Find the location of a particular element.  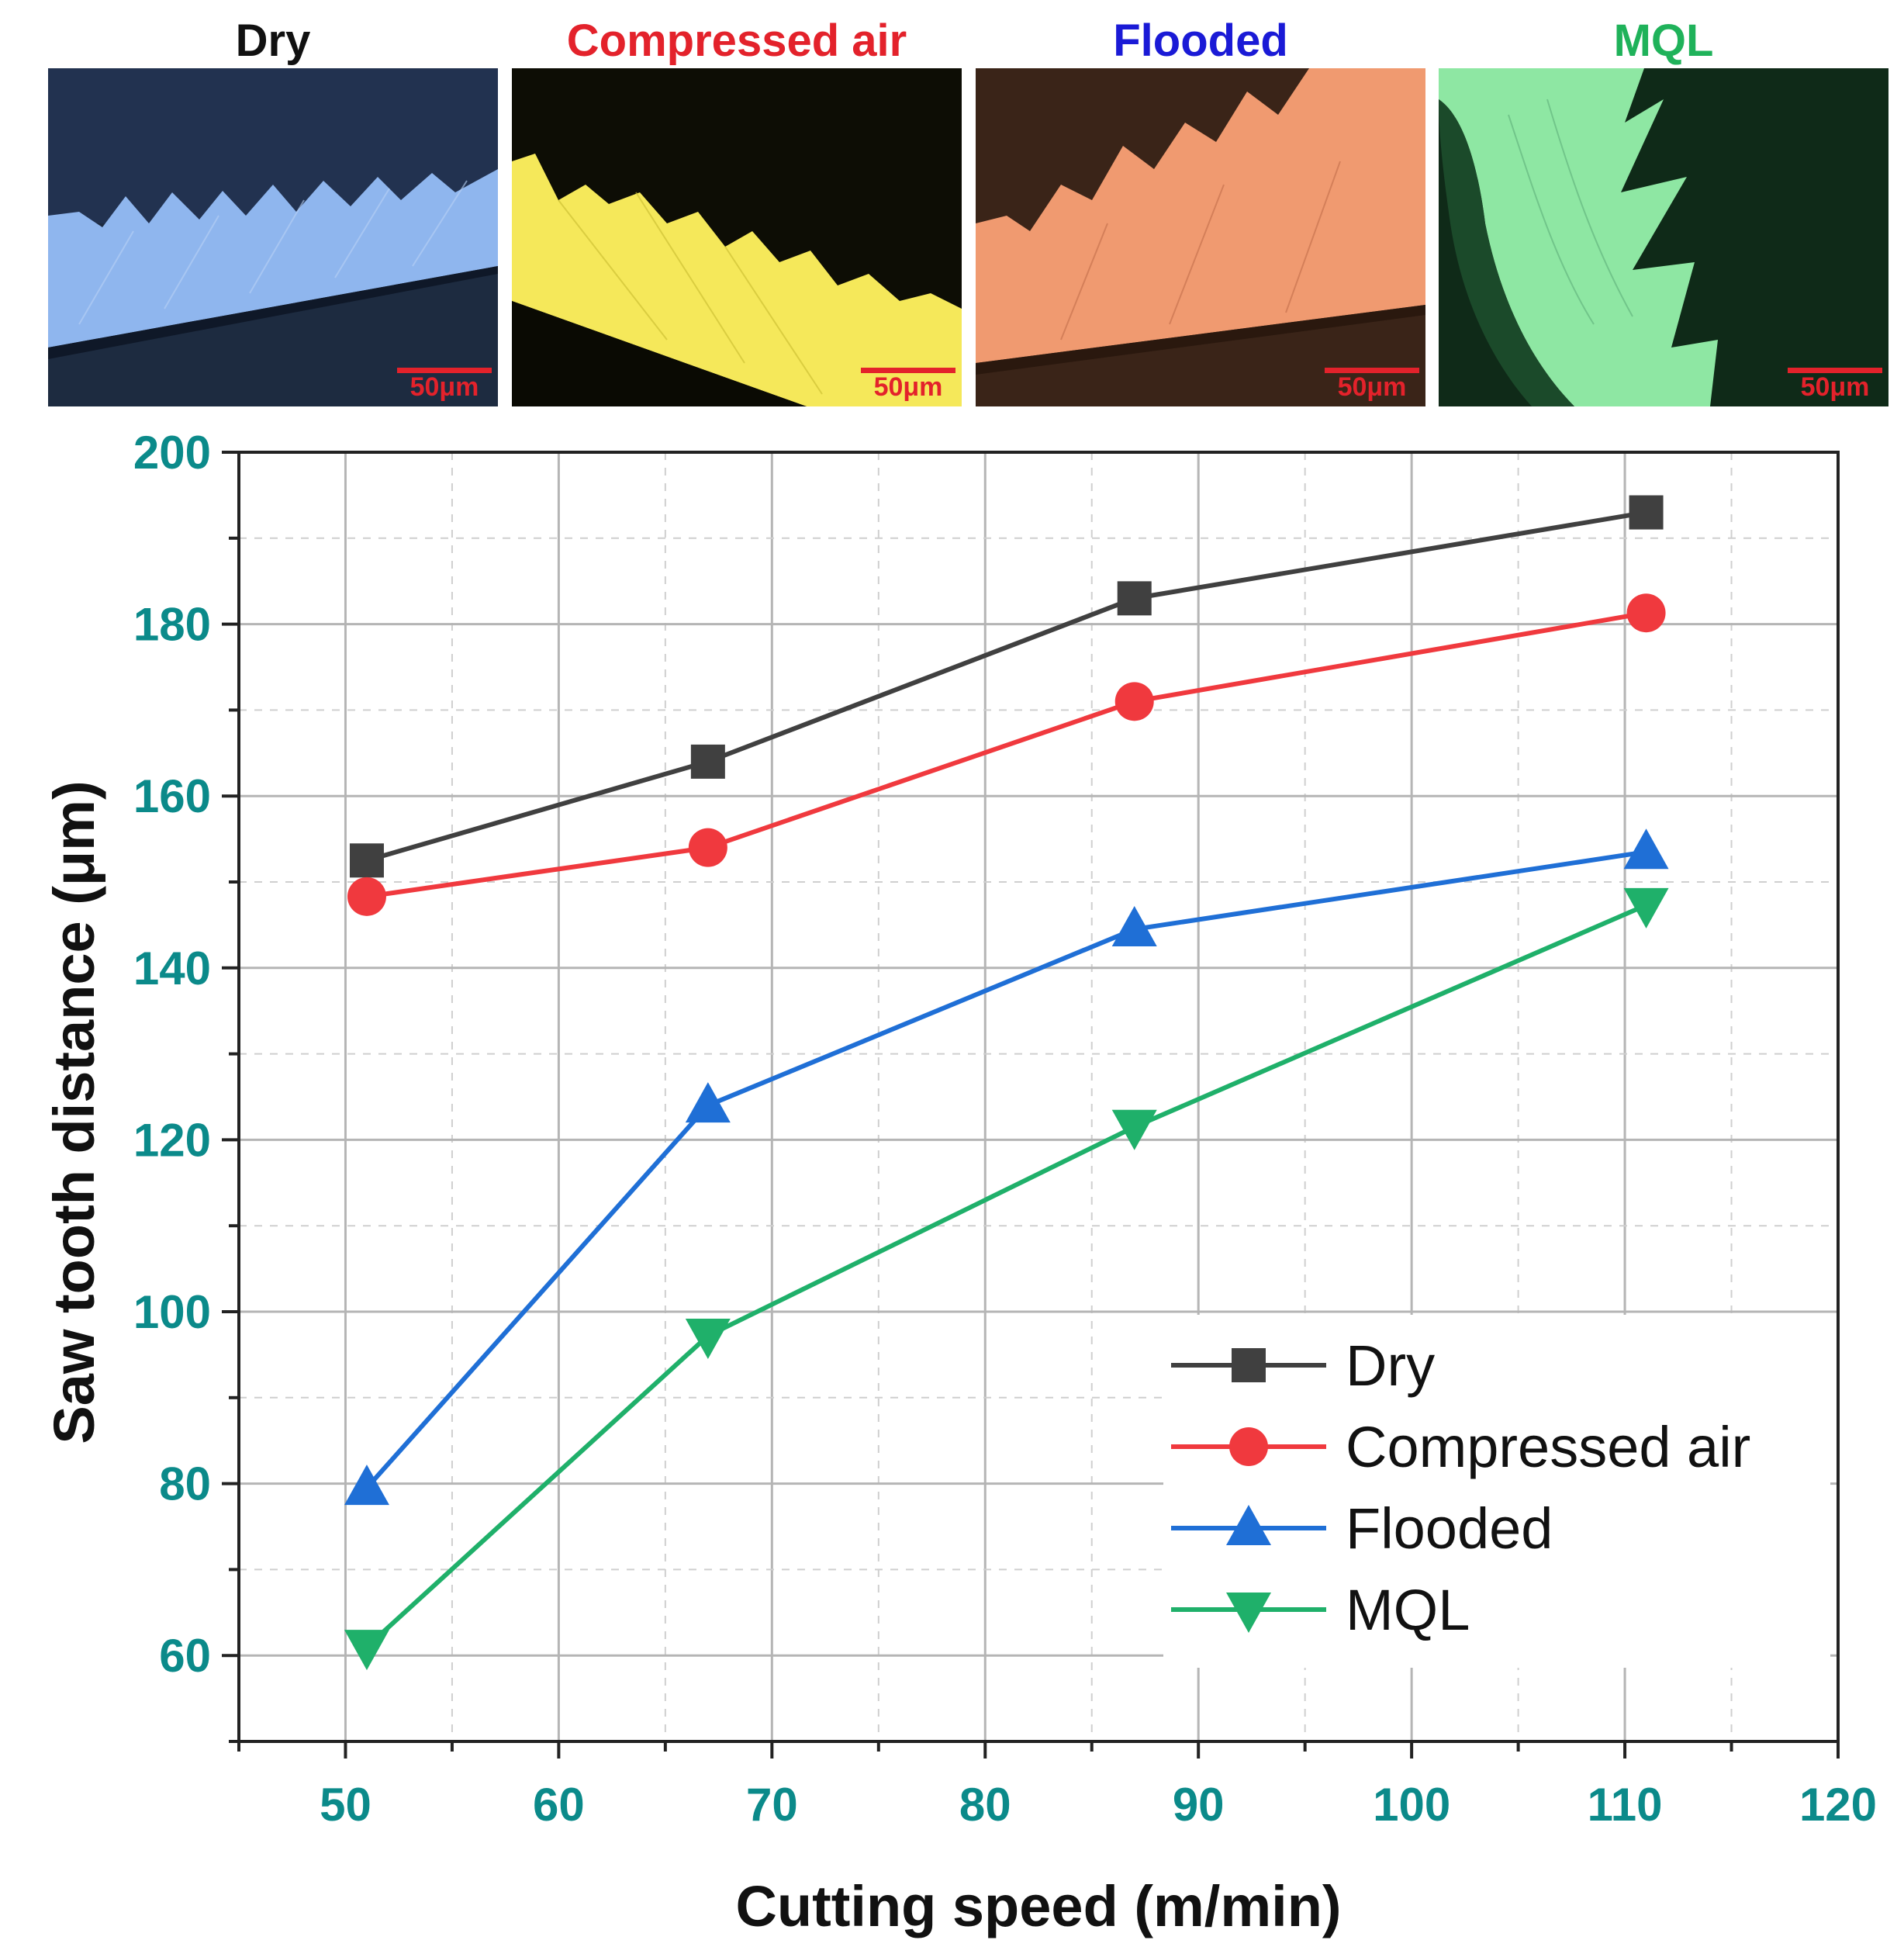

legend-label-mql: MQL is located at coordinates (1408, 1610).